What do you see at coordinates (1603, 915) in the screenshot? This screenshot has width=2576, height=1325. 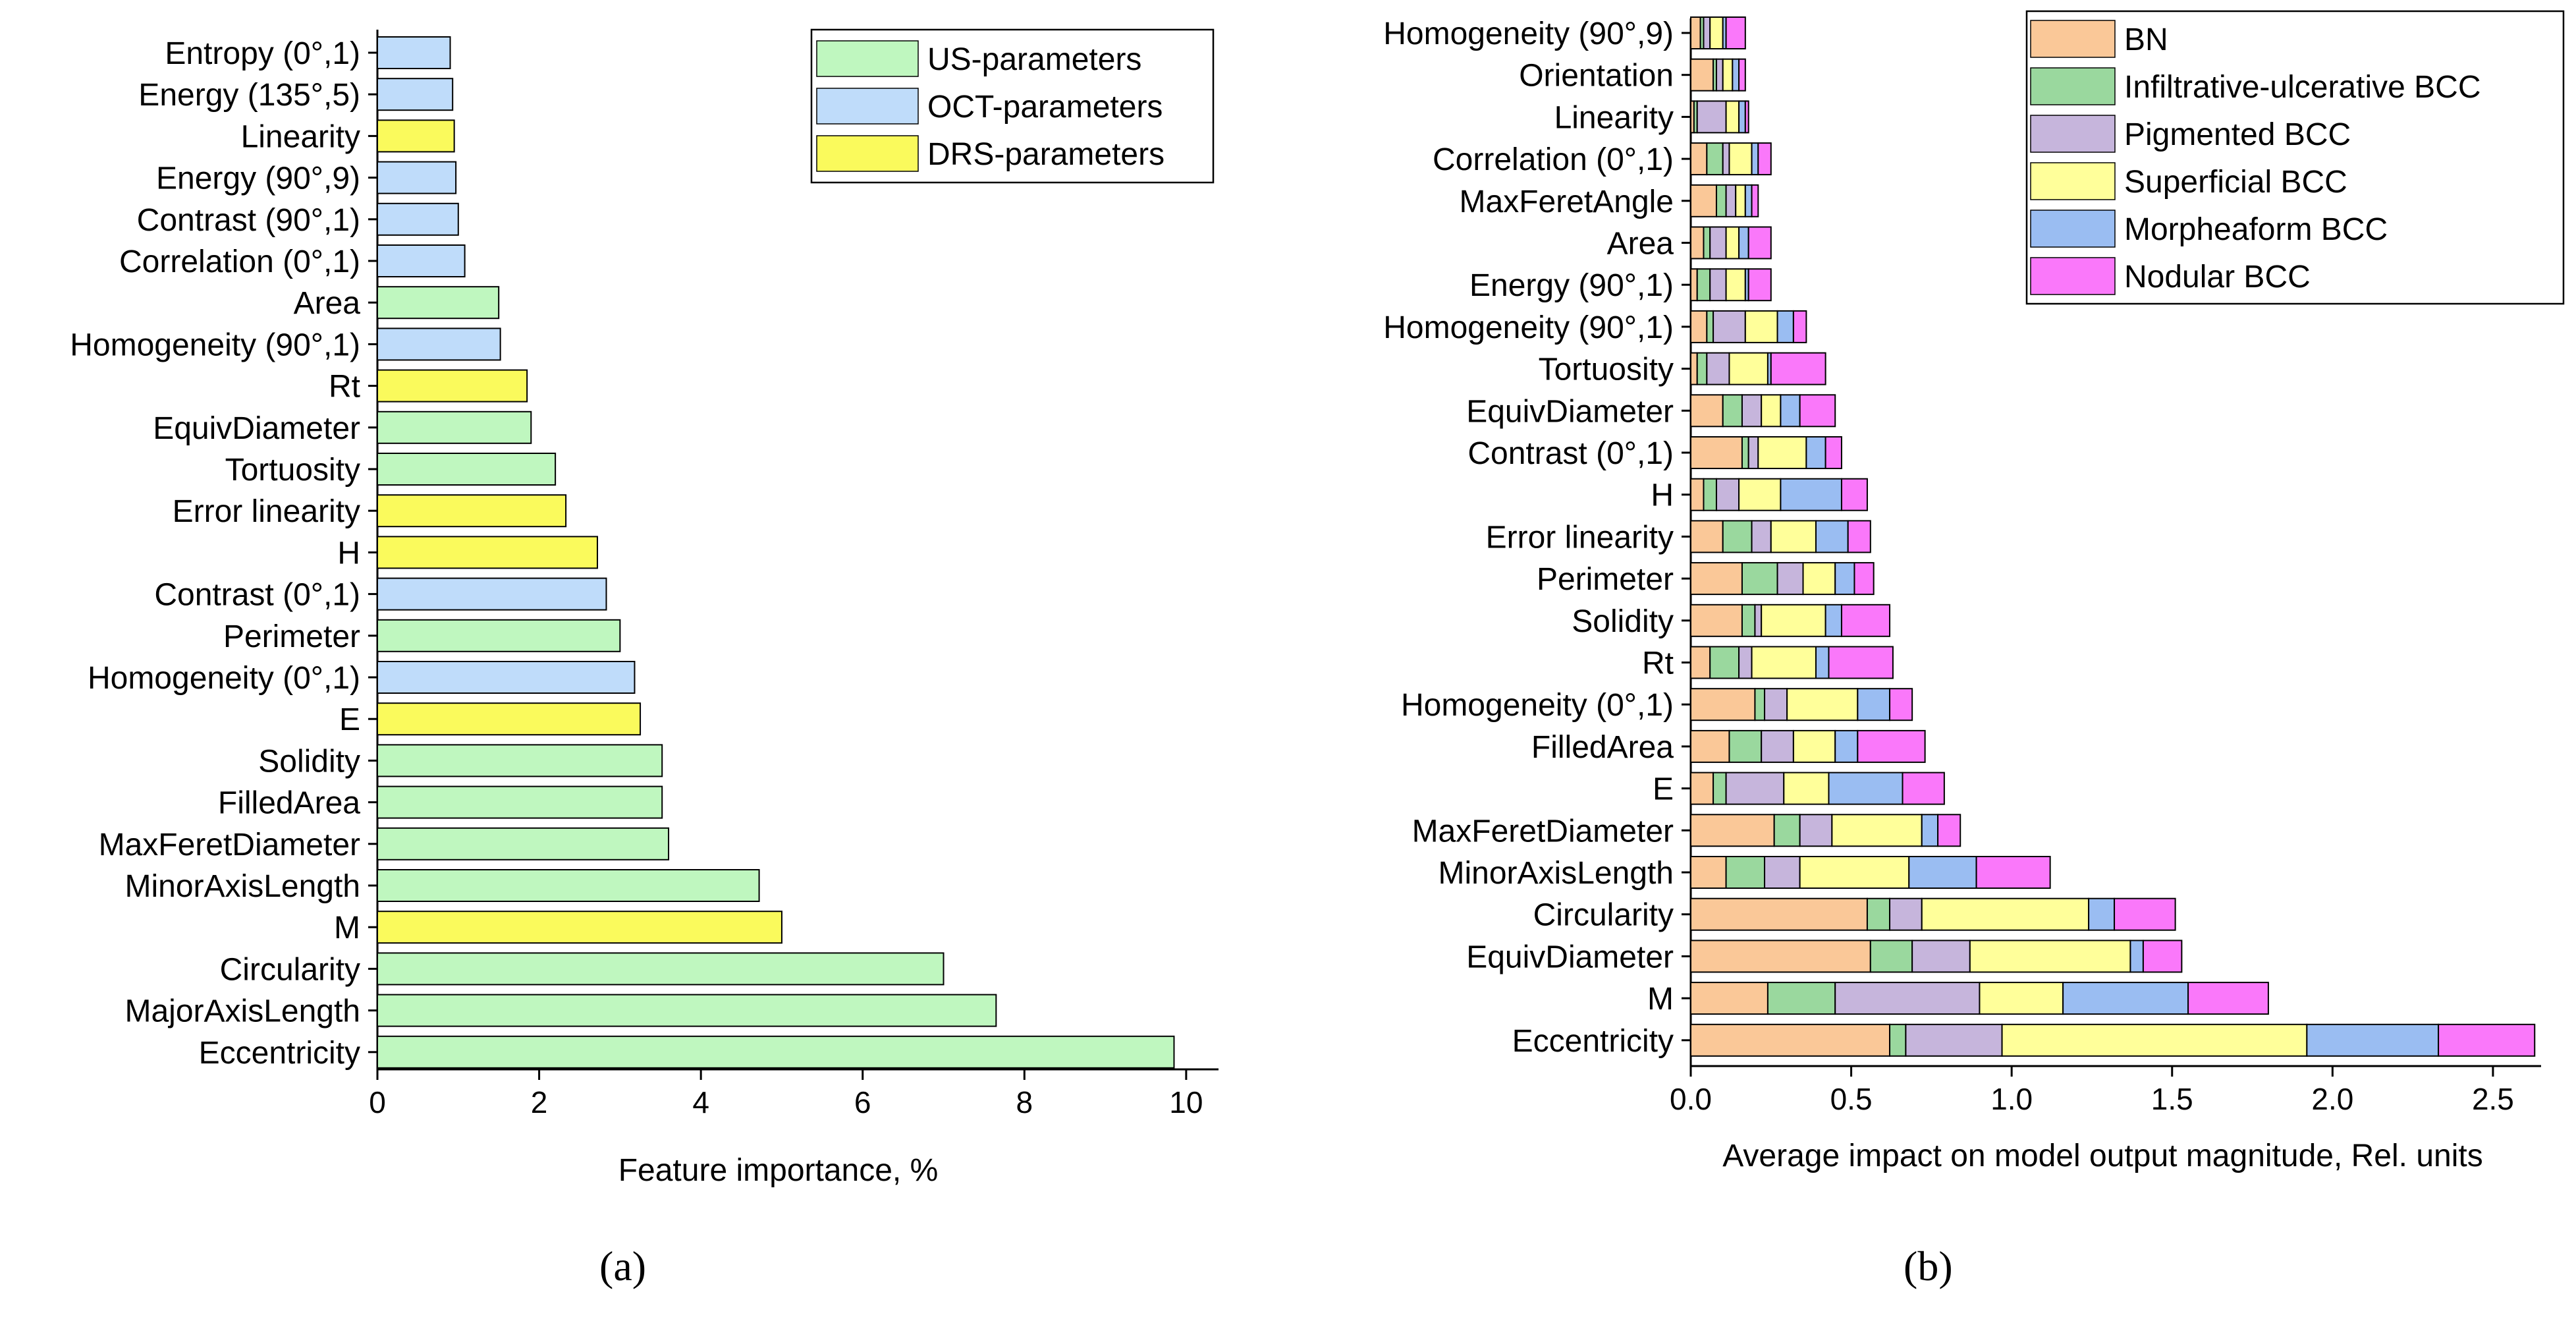 I see `panel-b-category-label: Circularity` at bounding box center [1603, 915].